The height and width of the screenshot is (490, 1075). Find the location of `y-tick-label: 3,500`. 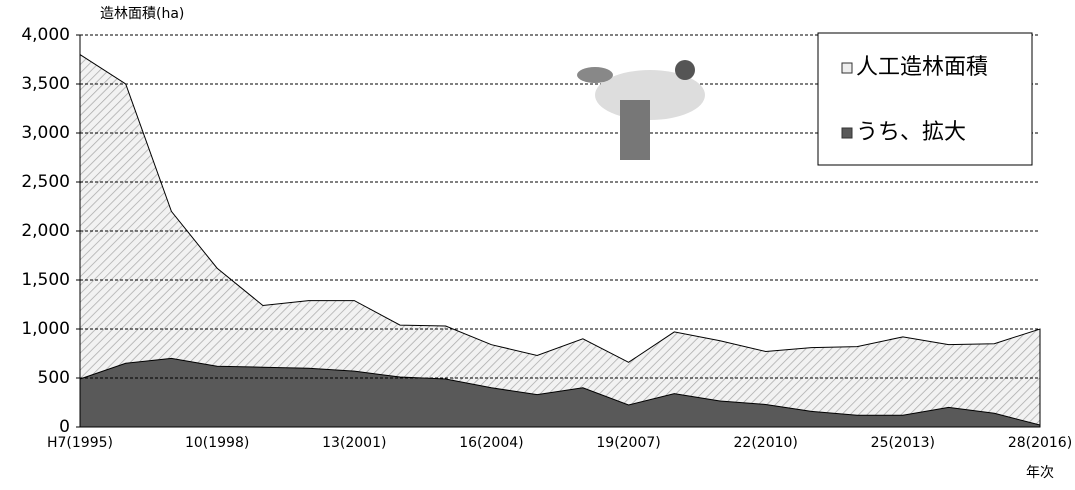

y-tick-label: 3,500 is located at coordinates (45, 84).